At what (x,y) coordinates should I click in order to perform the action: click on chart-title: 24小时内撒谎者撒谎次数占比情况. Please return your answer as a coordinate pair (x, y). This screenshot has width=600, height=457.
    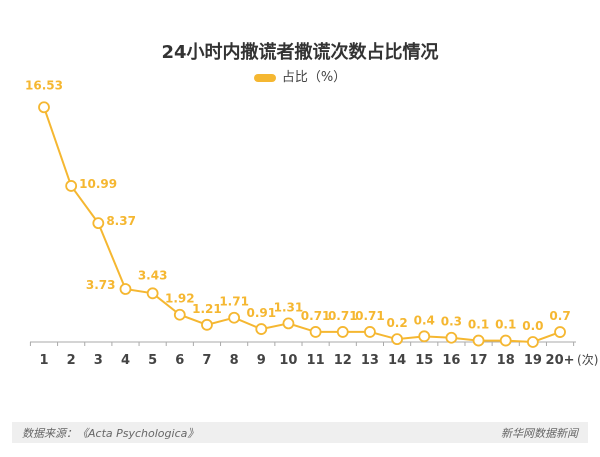
    Looking at the image, I should click on (300, 52).